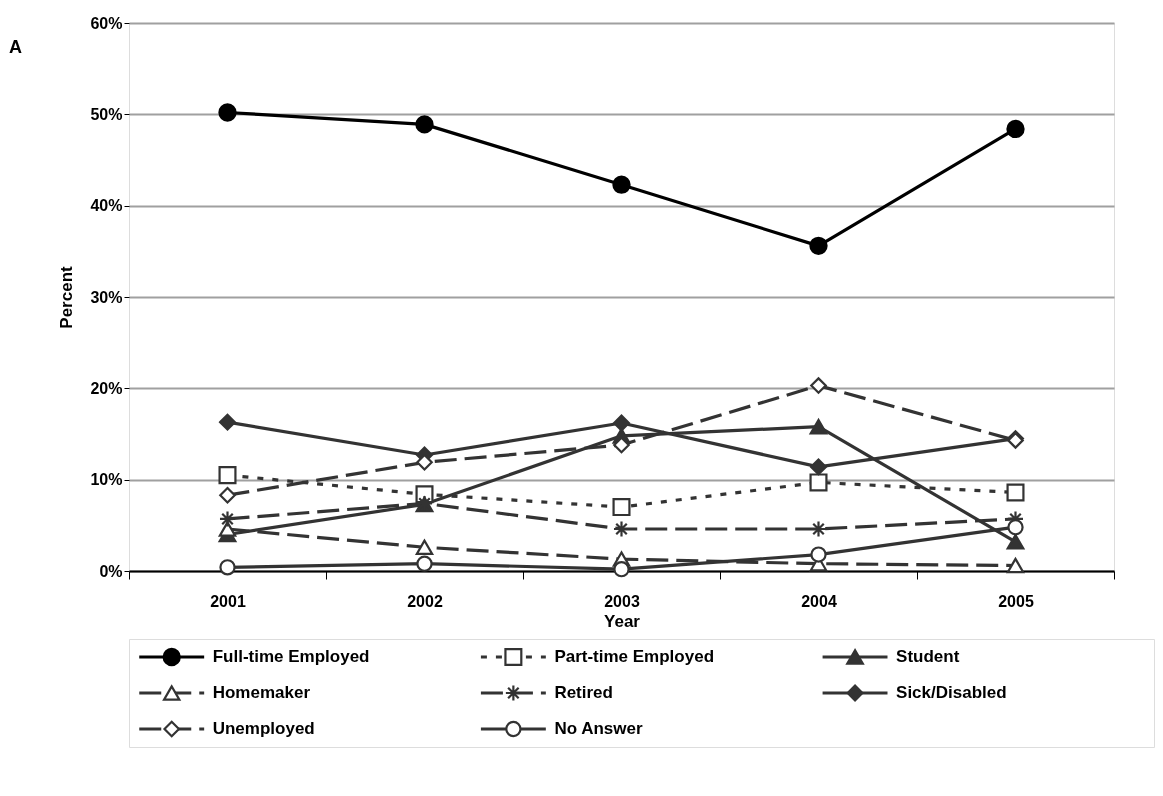 This screenshot has width=1163, height=796. I want to click on legend-label: Sick/Disabled, so click(951, 692).